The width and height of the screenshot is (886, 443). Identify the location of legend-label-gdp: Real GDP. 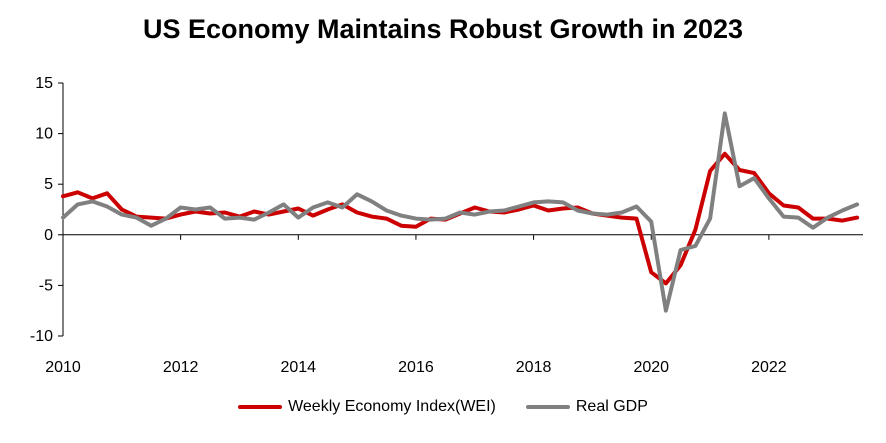
(611, 406).